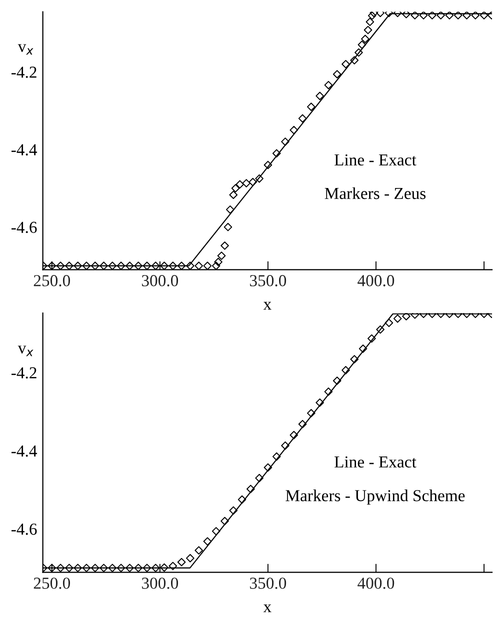 This screenshot has width=498, height=620. What do you see at coordinates (375, 497) in the screenshot?
I see `annotation: Markers - Upwind Scheme` at bounding box center [375, 497].